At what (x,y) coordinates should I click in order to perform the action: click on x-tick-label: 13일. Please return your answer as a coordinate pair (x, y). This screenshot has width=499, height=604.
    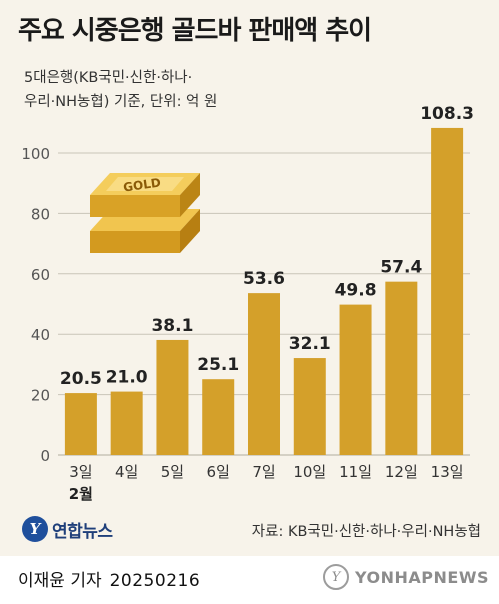
    Looking at the image, I should click on (447, 472).